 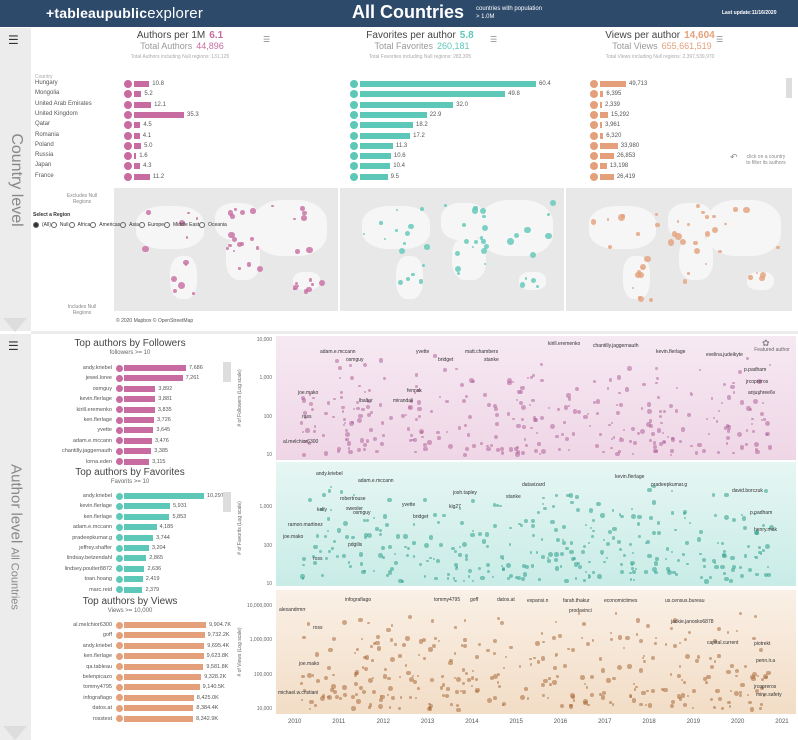 What do you see at coordinates (101, 558) in the screenshot?
I see `author-row: lindsay.betzendahl 2,865` at bounding box center [101, 558].